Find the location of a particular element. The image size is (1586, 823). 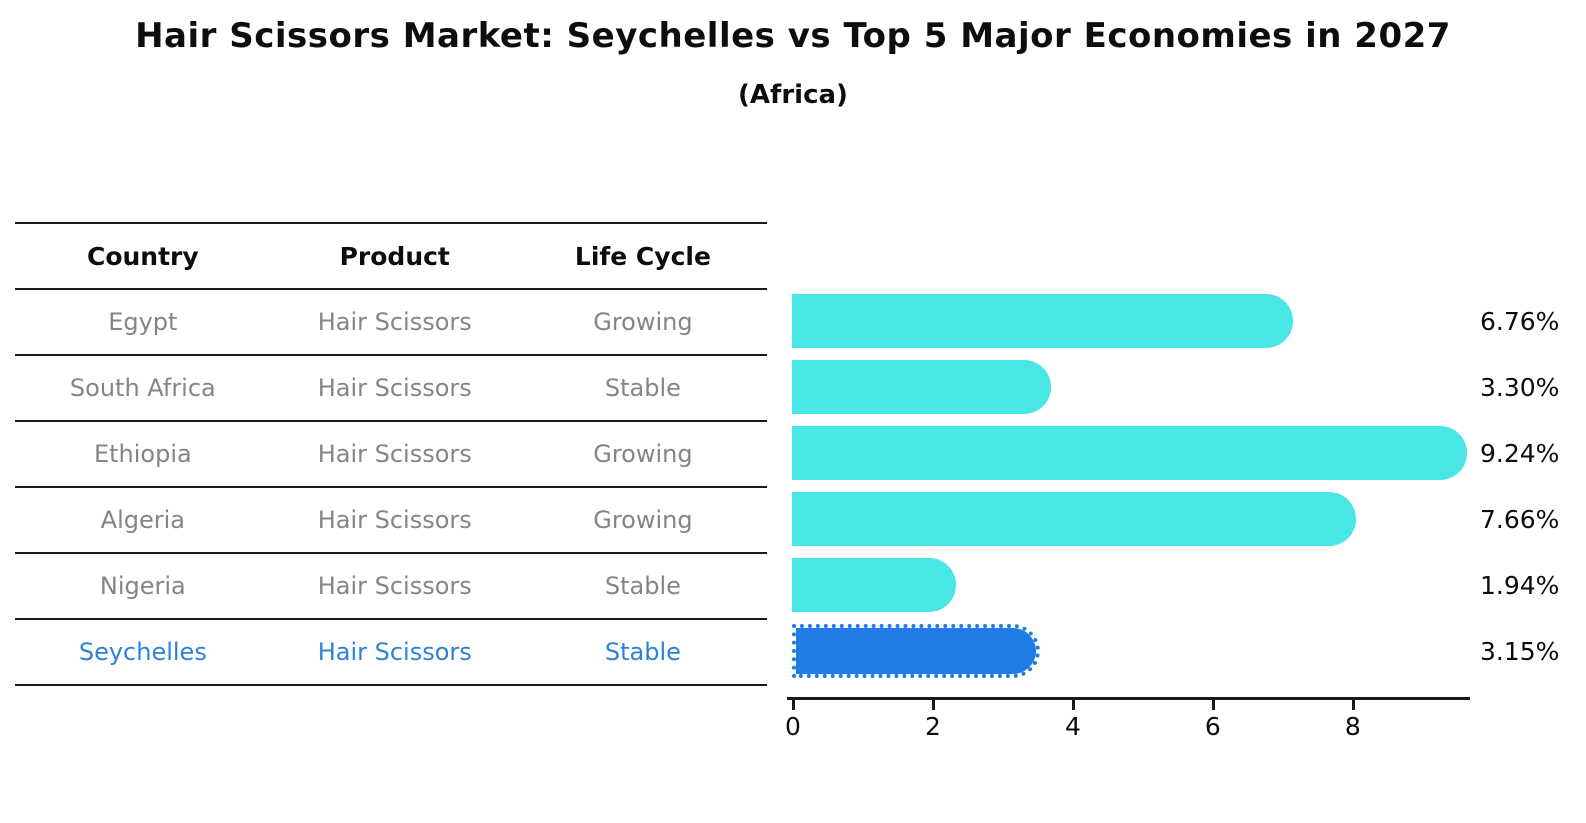

bar-seychelles-highlighted is located at coordinates (916, 651).